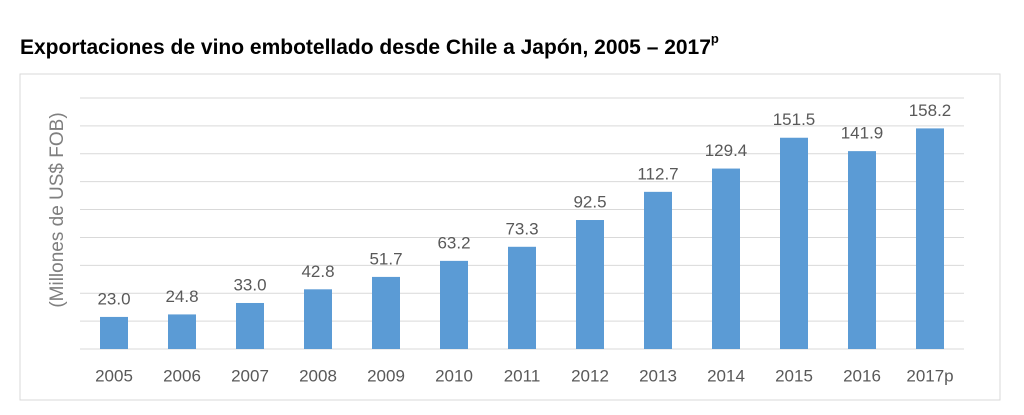  I want to click on y-axis-label: (Millones de US$ FOB), so click(57, 209).